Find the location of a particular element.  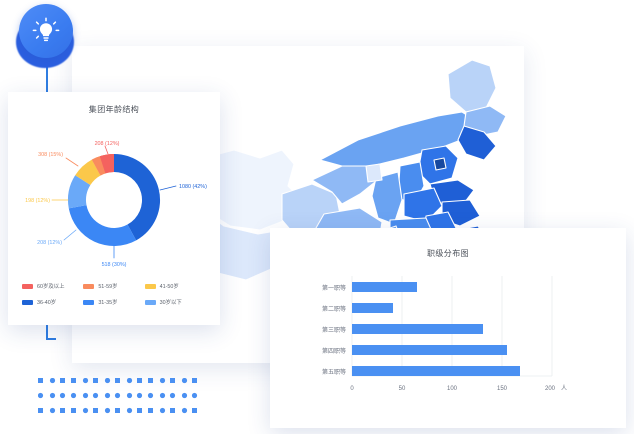

leader-line-top is located at coordinates (106, 150).